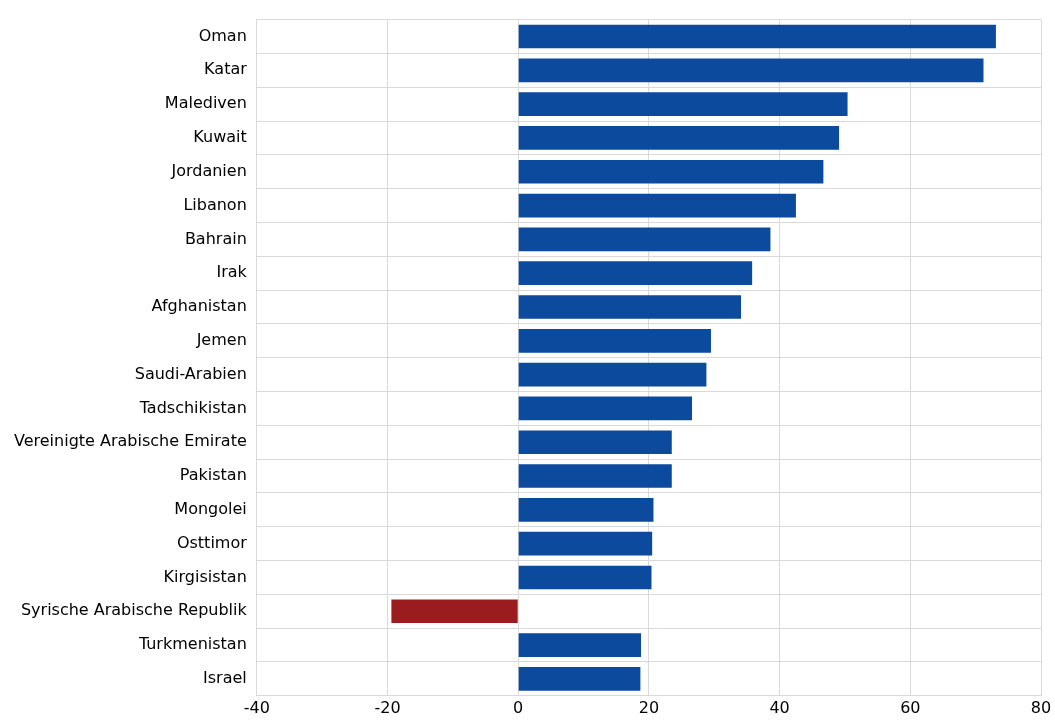 This screenshot has width=1055, height=723. I want to click on y-tick-label: Jemen, so click(221, 339).